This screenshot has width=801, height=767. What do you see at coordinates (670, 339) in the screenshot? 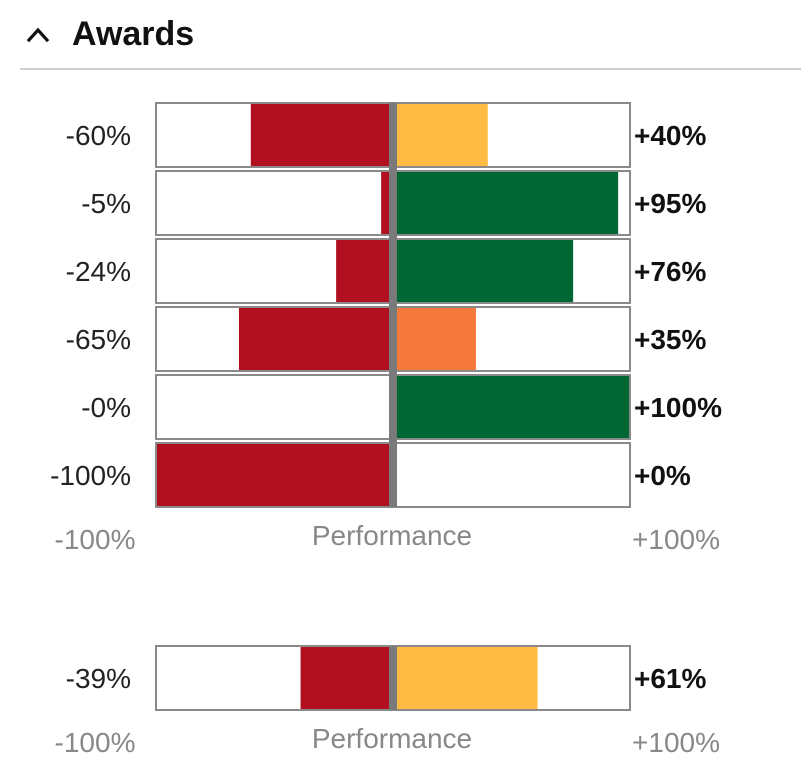
I see `positive-value-label: +35%` at bounding box center [670, 339].